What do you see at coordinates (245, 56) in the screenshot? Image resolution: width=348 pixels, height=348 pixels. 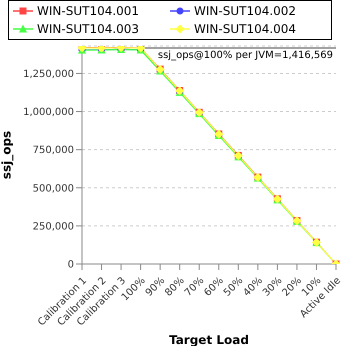 I see `ref-line-label: ssj_ops@100% per JVM=1,416,569` at bounding box center [245, 56].